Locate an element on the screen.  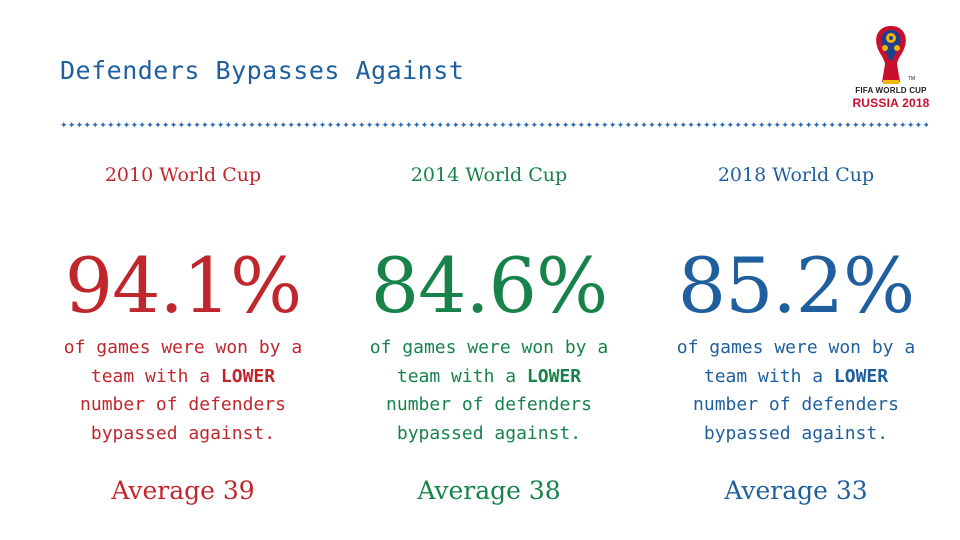
logo-line-2: RUSSIA 2018 is located at coordinates (891, 103).